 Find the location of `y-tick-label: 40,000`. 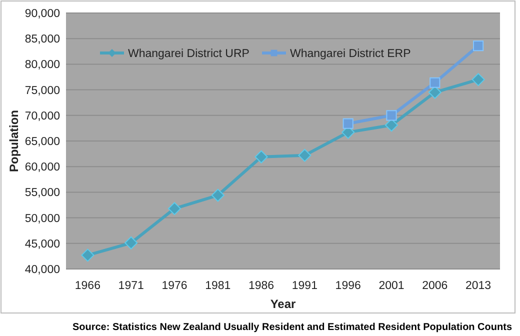

y-tick-label: 40,000 is located at coordinates (42, 270).